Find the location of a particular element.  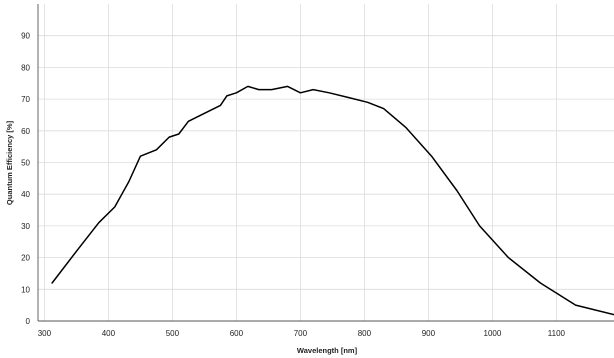

y-tick-label: 40 is located at coordinates (25, 194).